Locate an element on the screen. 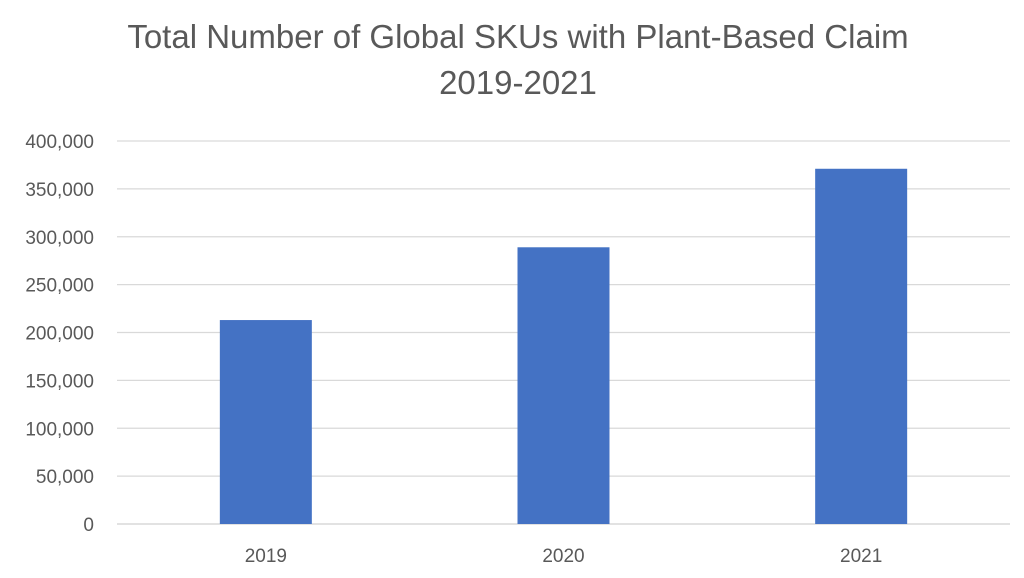 Image resolution: width=1024 pixels, height=578 pixels. bar-2021 is located at coordinates (861, 346).